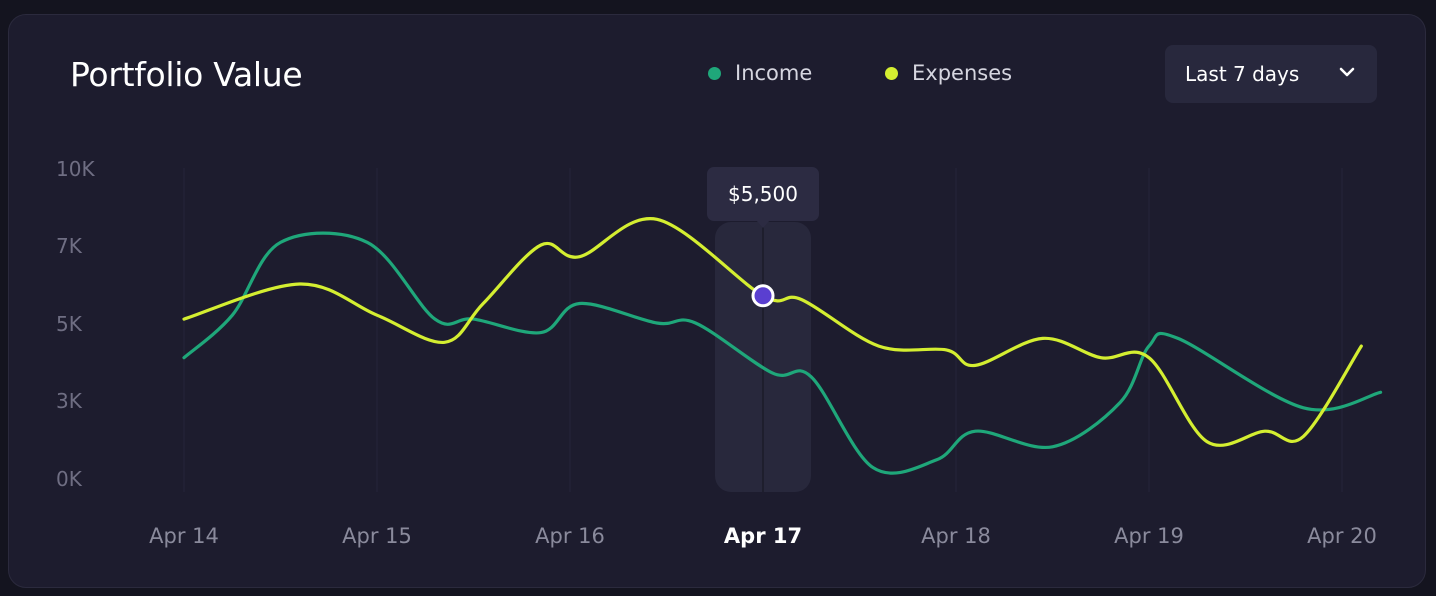 The width and height of the screenshot is (1436, 596). I want to click on date-range-select: Last 7 days, so click(1271, 74).